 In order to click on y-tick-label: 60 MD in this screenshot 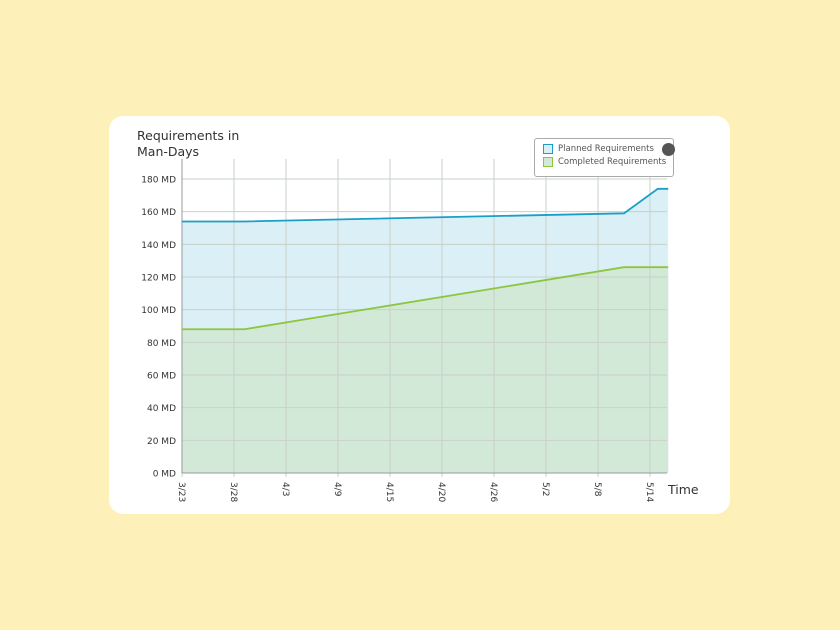, I will do `click(161, 377)`.